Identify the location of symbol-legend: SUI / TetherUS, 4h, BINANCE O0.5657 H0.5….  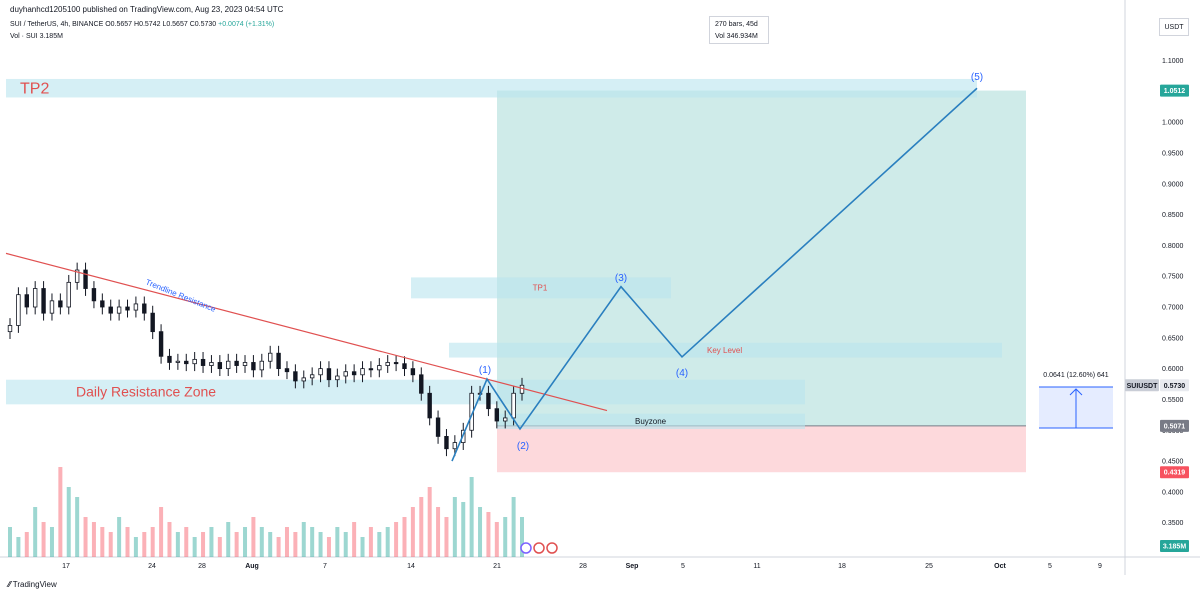
(142, 24).